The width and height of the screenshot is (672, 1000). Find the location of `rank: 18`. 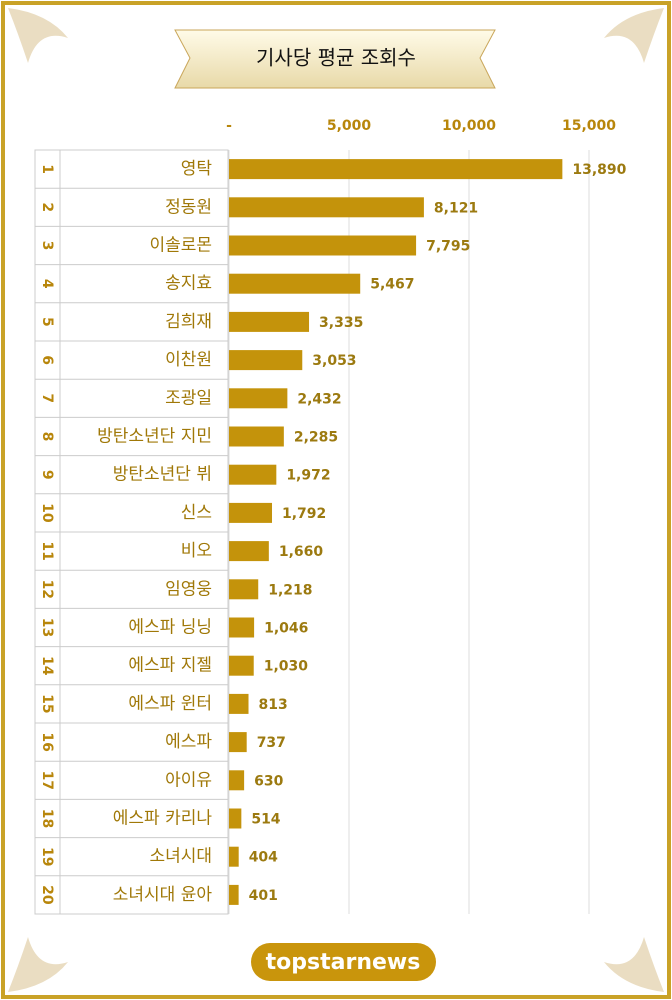

rank: 18 is located at coordinates (47, 818).